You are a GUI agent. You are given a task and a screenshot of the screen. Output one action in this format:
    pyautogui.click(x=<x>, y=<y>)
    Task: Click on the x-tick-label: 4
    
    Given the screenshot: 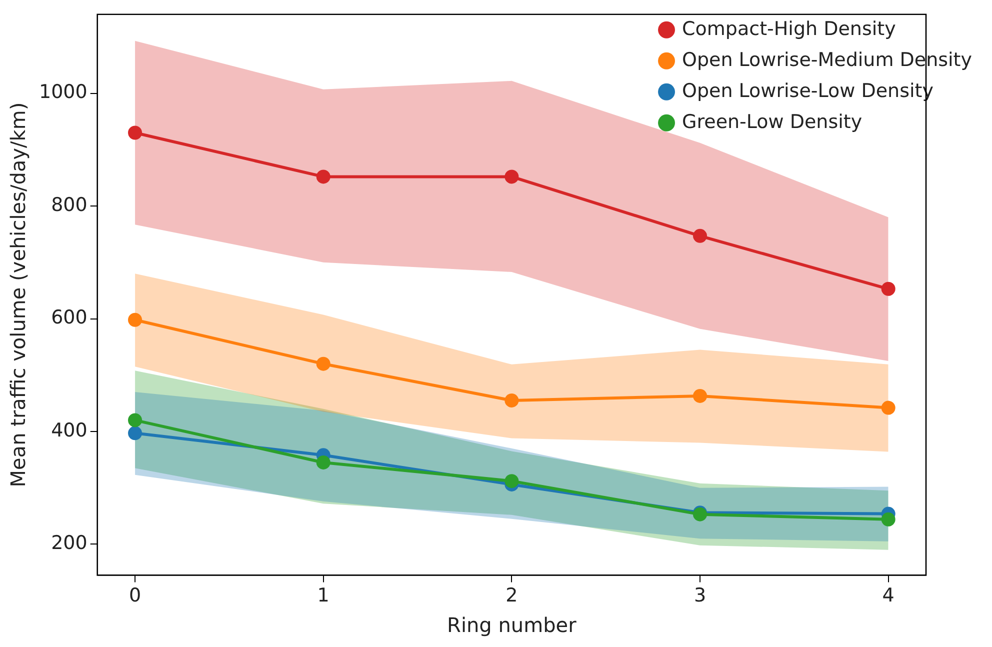 What is the action you would take?
    pyautogui.click(x=888, y=595)
    